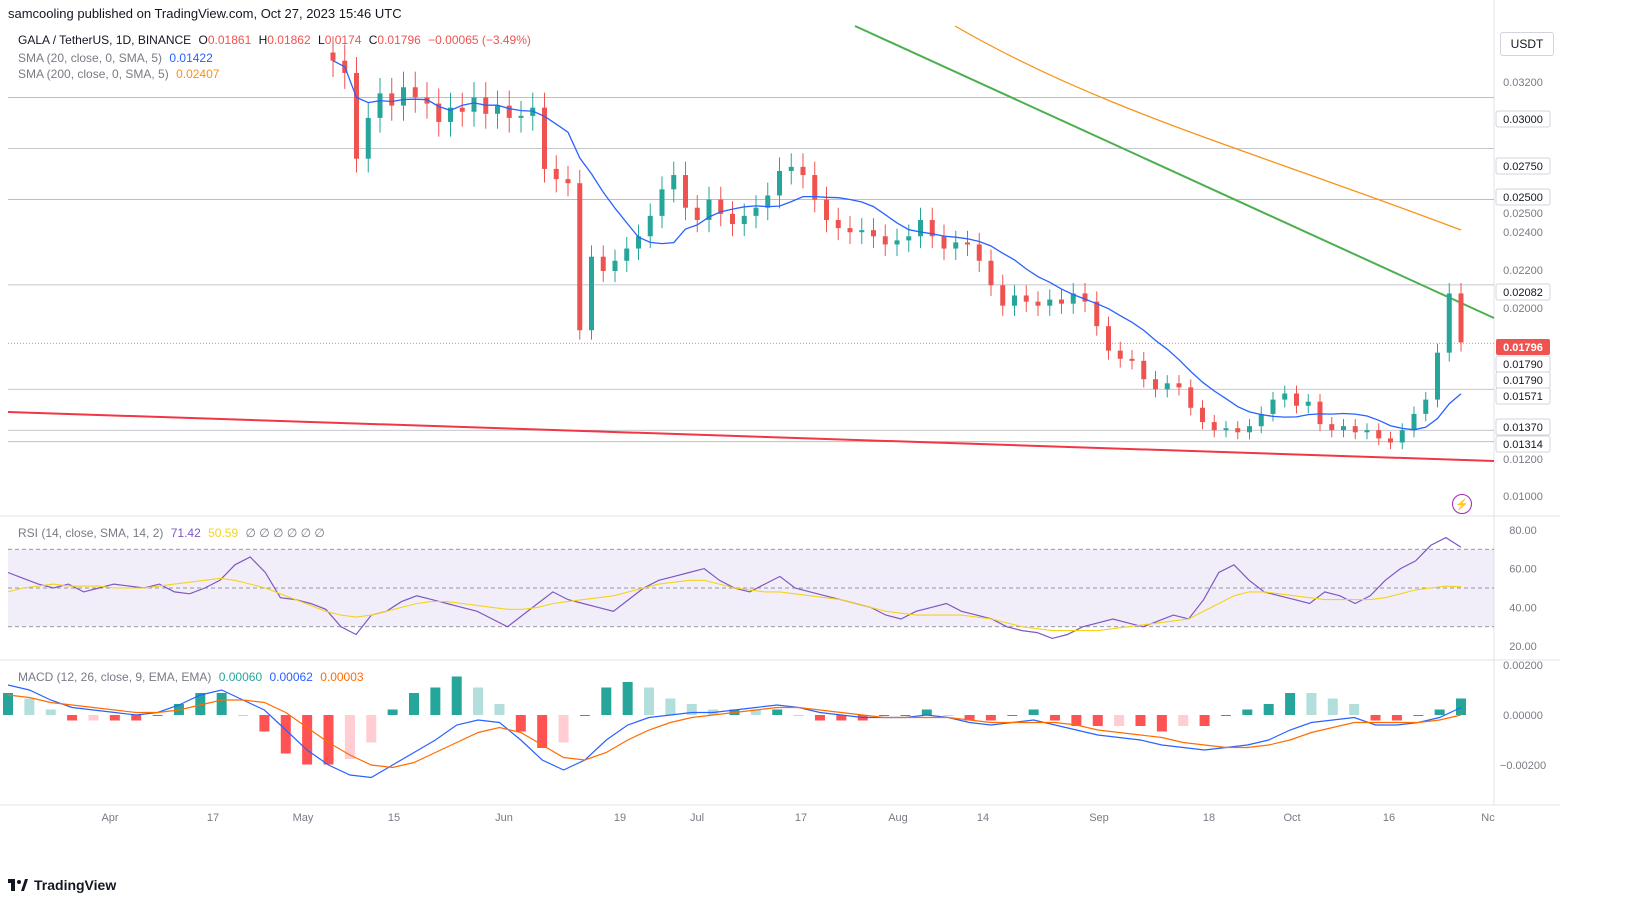  I want to click on symbol-label: GALA / TetherUS, 1D, BINANCE, so click(105, 40).